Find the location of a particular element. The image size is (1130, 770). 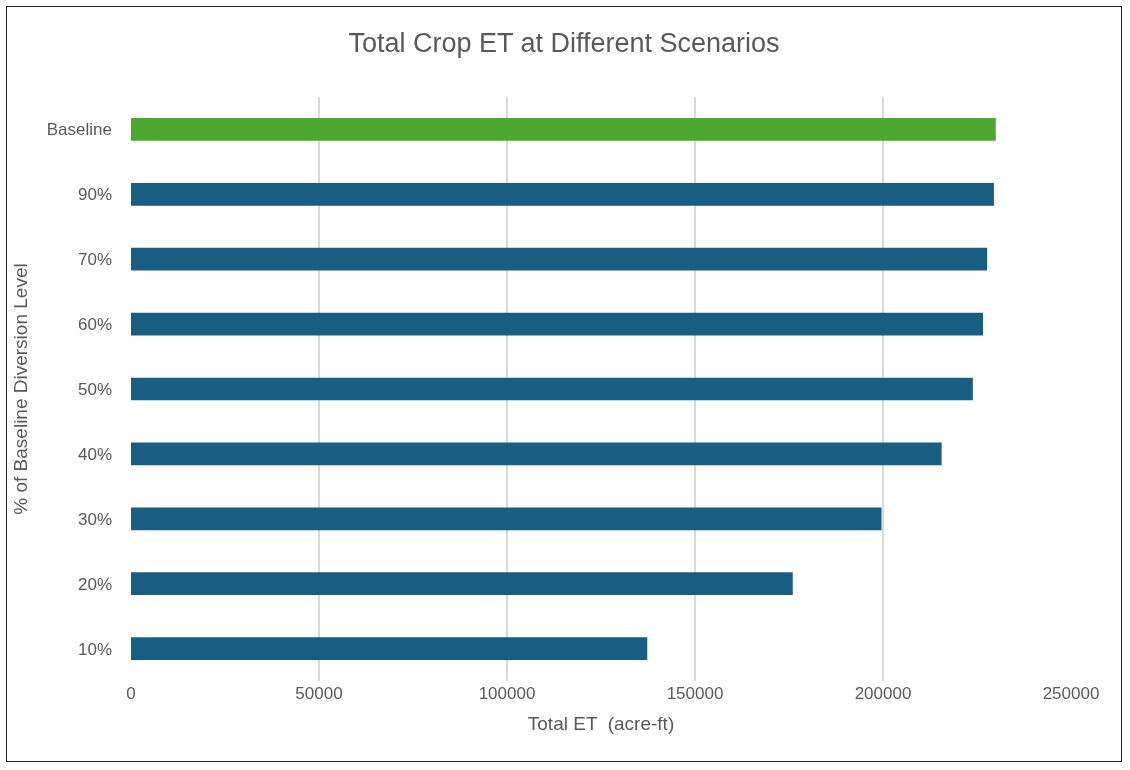

y-tick-label: 20% is located at coordinates (94, 584).